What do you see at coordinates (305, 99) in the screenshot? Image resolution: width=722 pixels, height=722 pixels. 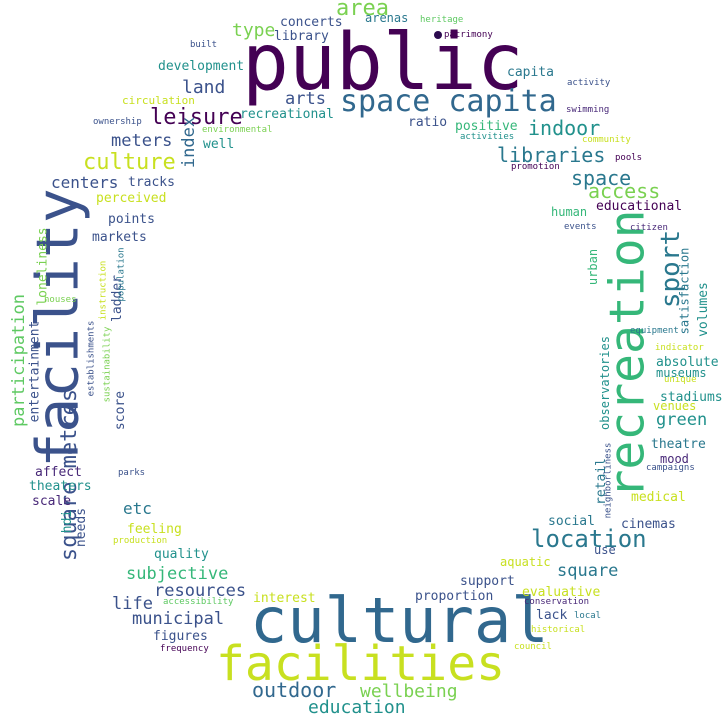 I see `word-arts: arts` at bounding box center [305, 99].